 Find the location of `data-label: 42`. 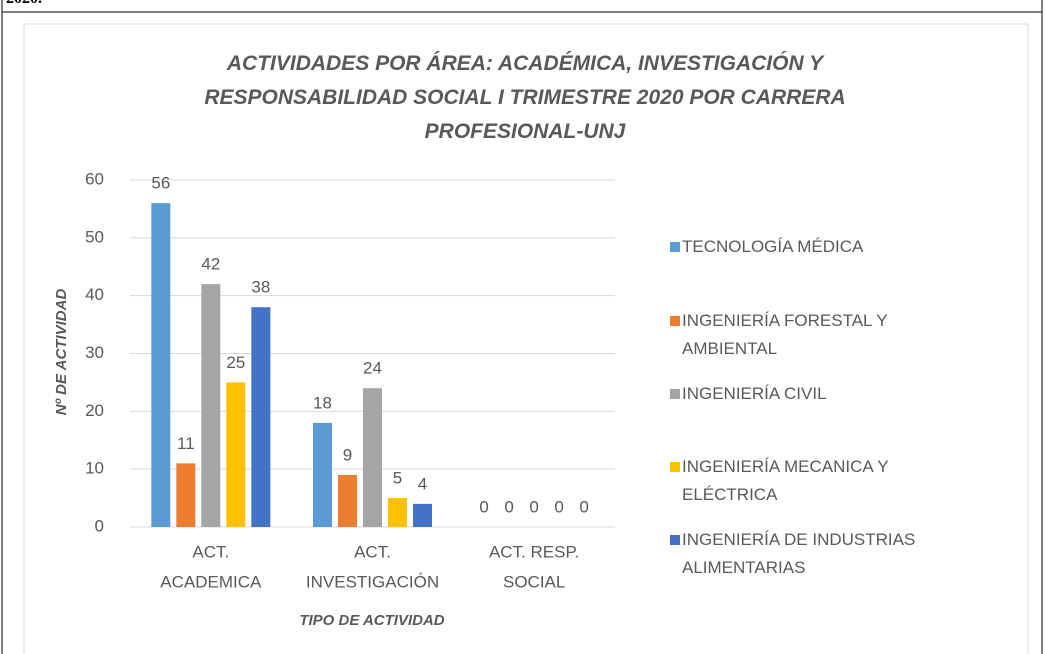

data-label: 42 is located at coordinates (210, 264).